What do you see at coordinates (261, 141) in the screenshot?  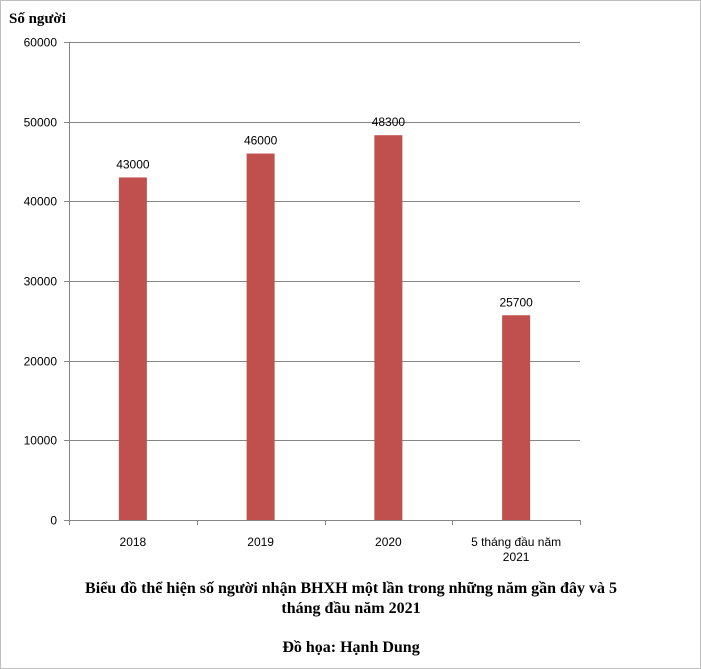 I see `data-label: 46000` at bounding box center [261, 141].